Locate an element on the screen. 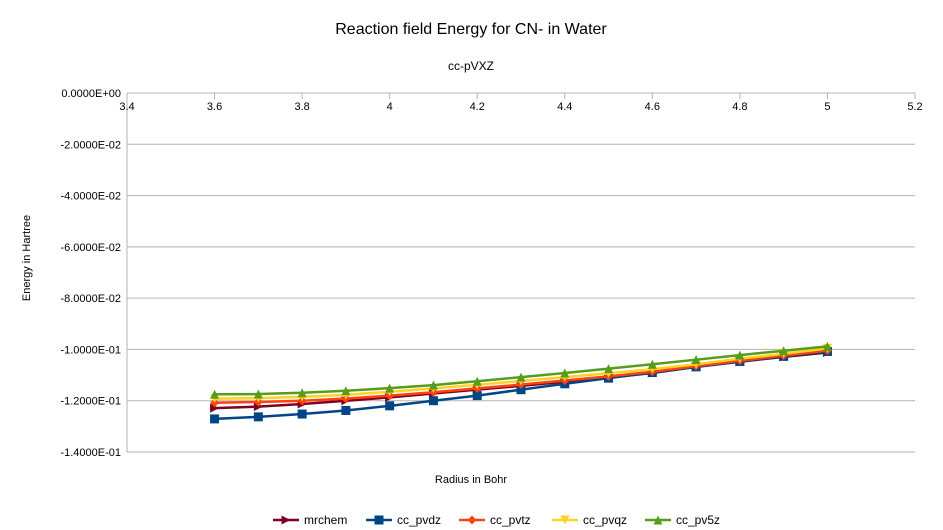 This screenshot has width=943, height=530. y-tick-label: -8.0000E-02 is located at coordinates (90, 299).